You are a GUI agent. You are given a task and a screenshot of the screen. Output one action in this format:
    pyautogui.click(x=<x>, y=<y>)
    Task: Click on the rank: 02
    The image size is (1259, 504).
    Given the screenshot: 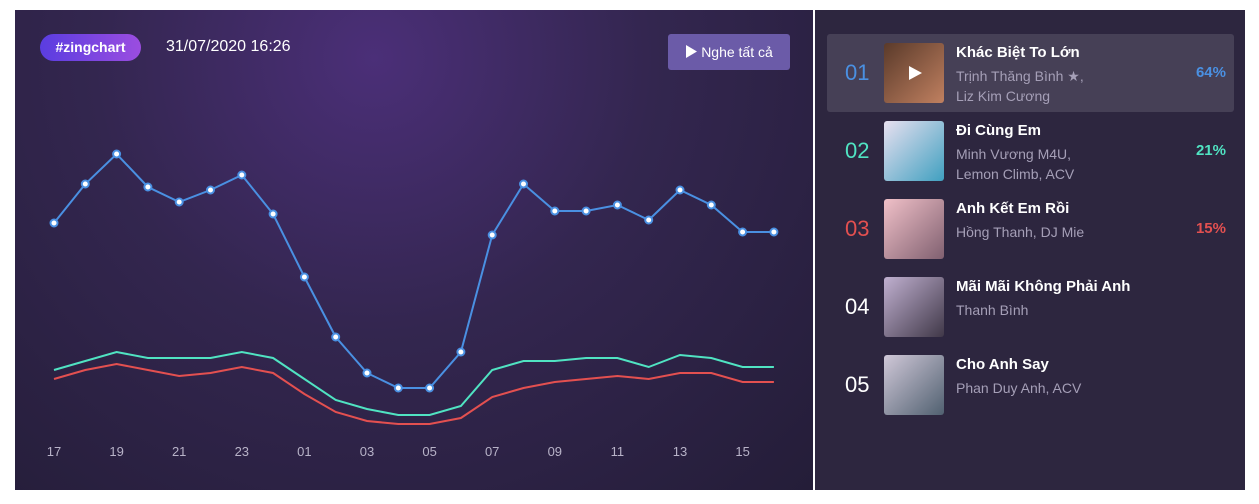 What is the action you would take?
    pyautogui.click(x=857, y=150)
    